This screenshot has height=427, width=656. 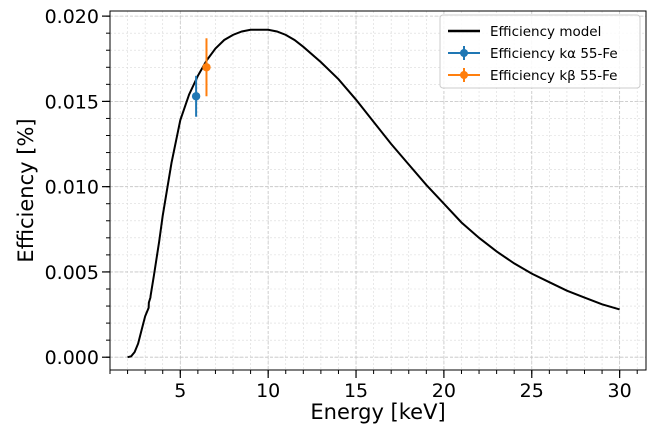 What do you see at coordinates (545, 32) in the screenshot?
I see `legend-label: Efficiency model` at bounding box center [545, 32].